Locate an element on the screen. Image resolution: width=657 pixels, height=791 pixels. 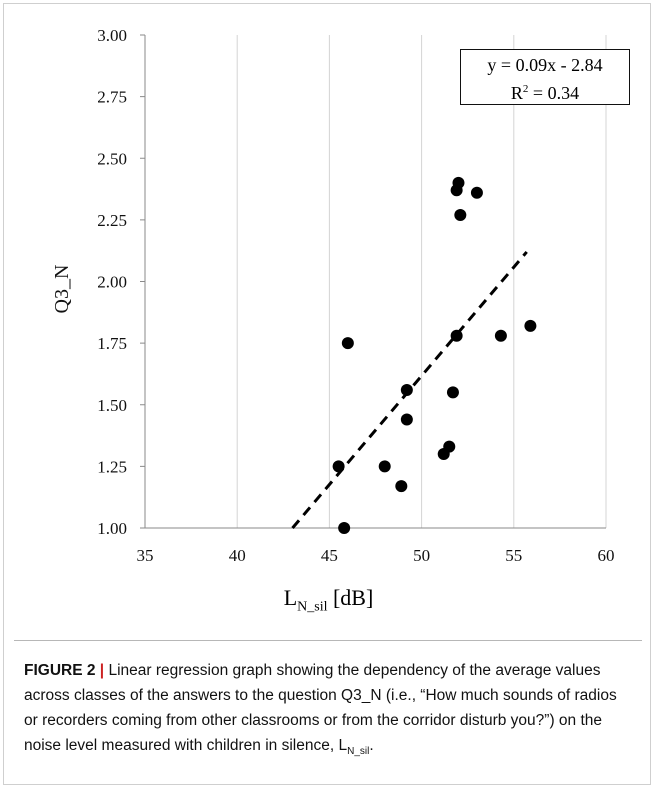
x-tick-labels: 35 40 45 50 55 60 is located at coordinates (376, 555).